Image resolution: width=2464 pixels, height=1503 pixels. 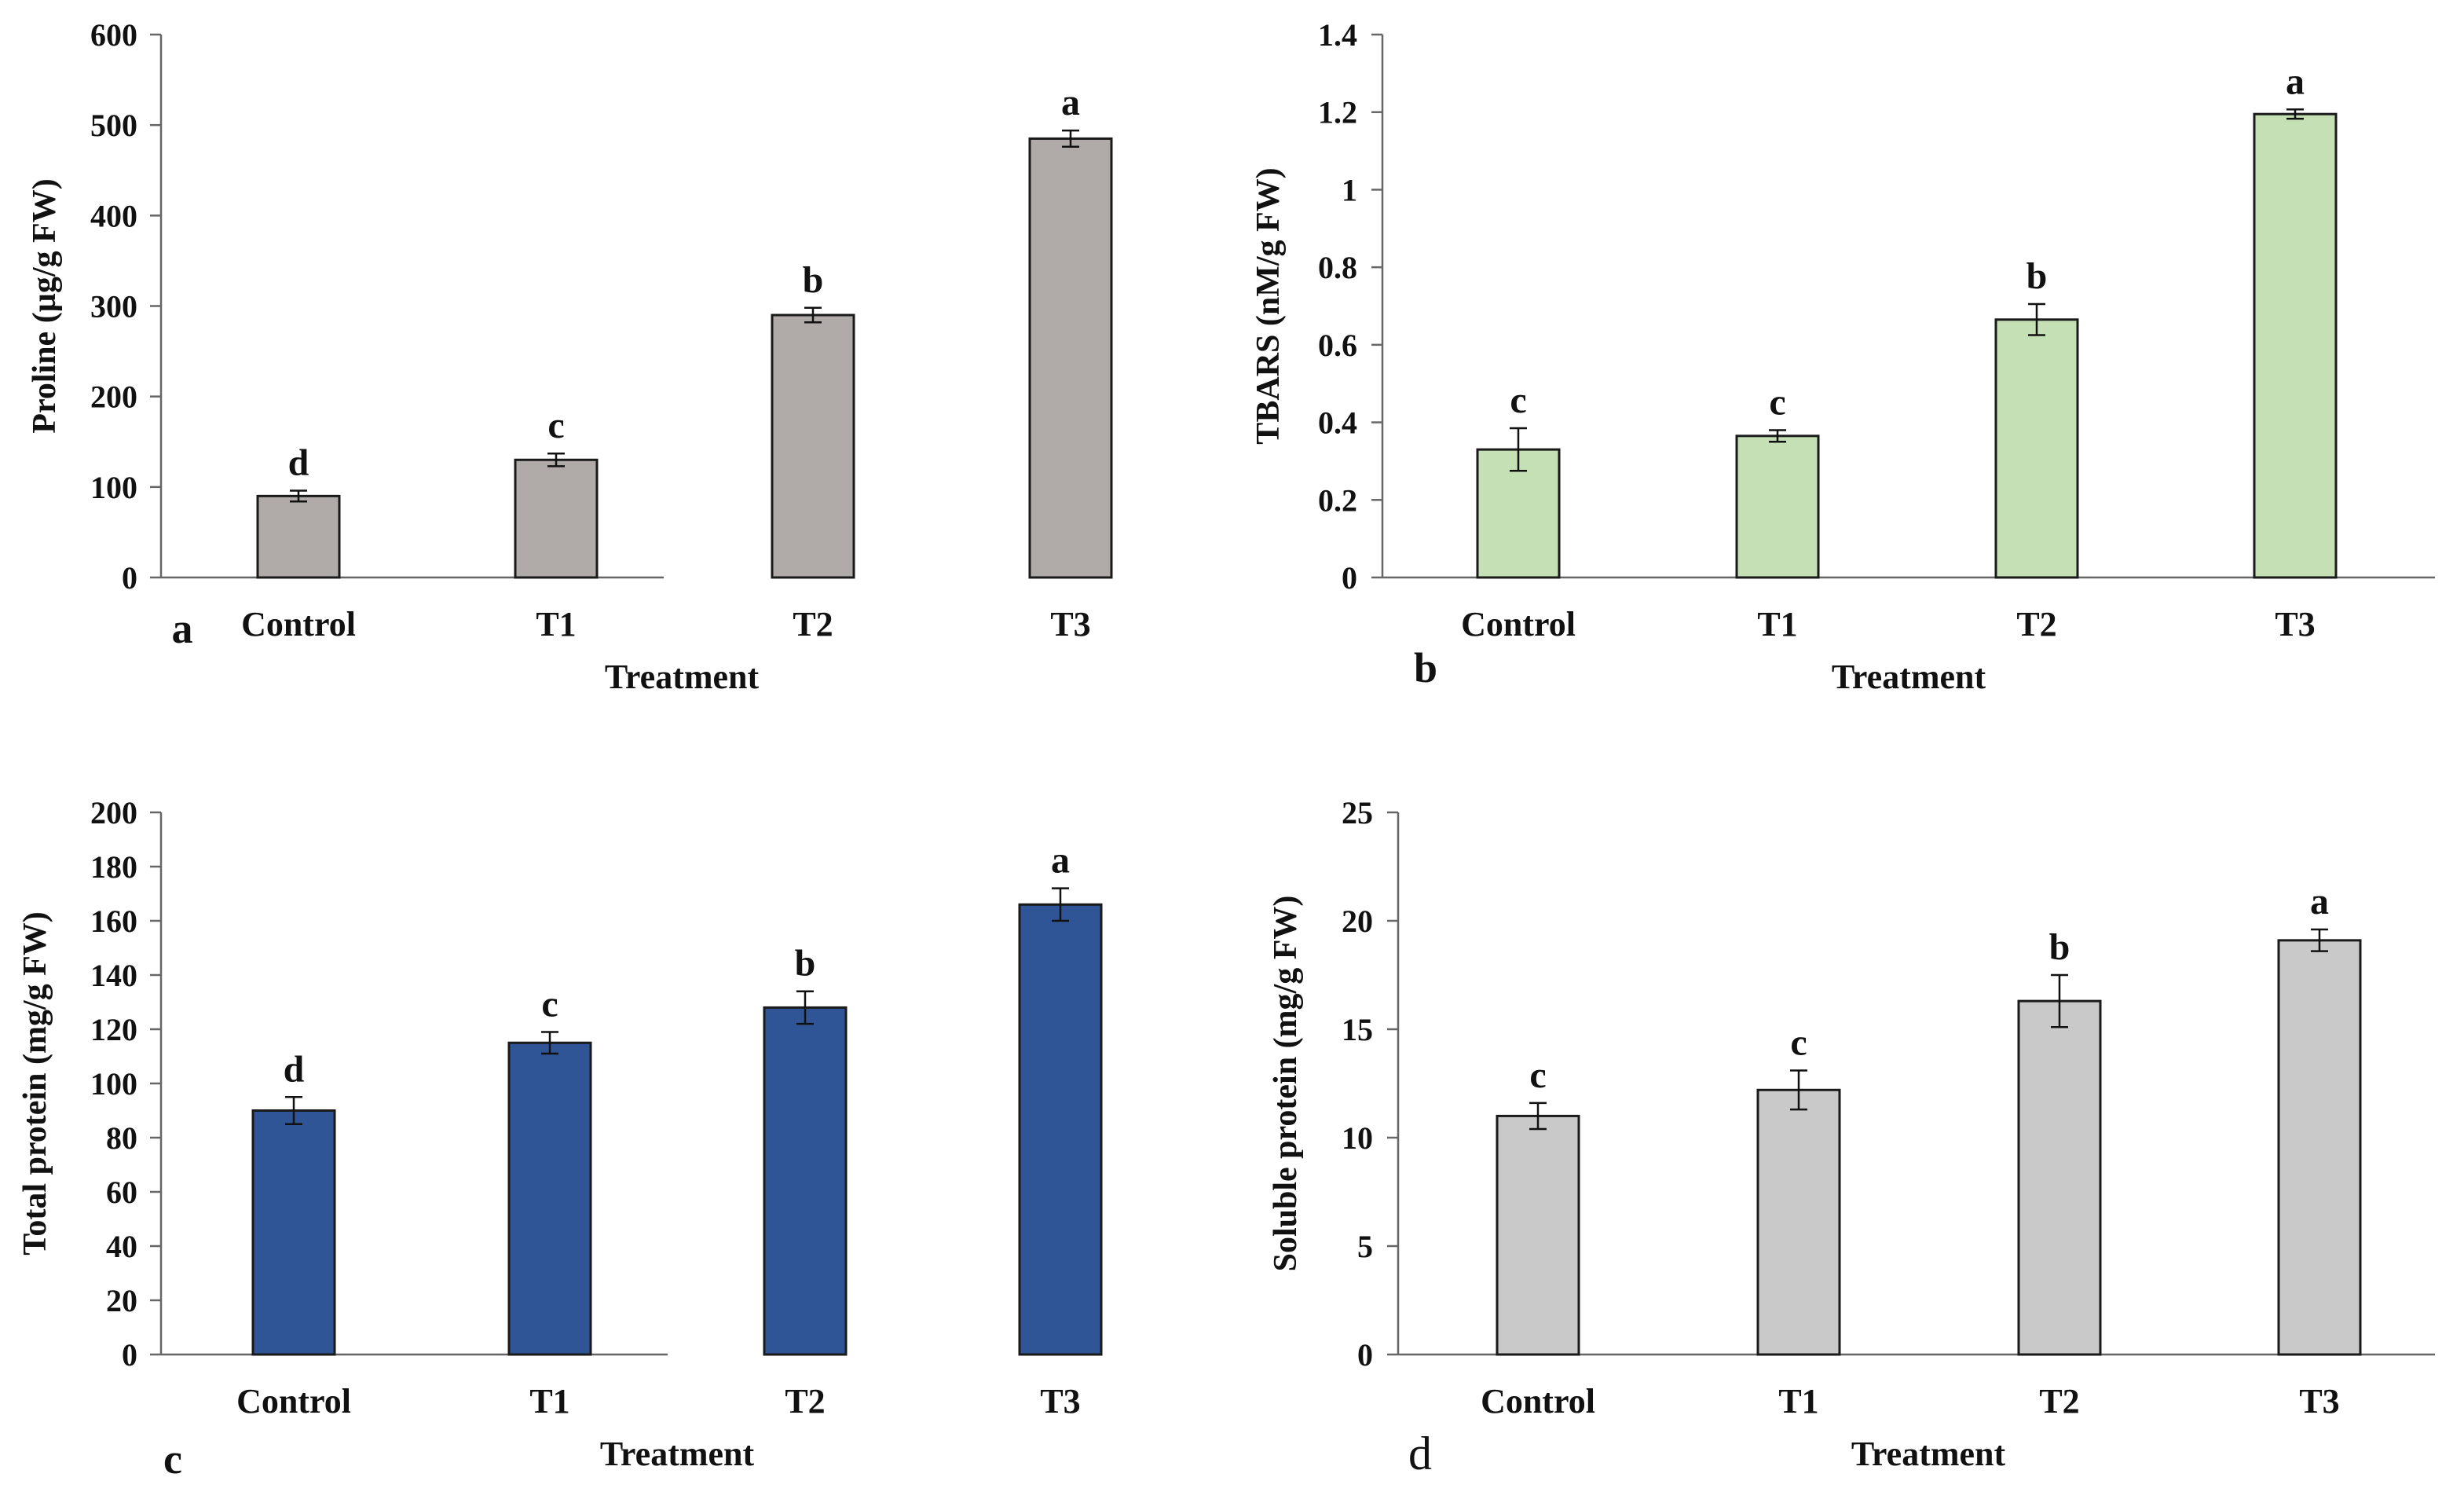 What do you see at coordinates (1357, 813) in the screenshot?
I see `y-tick-label: 25` at bounding box center [1357, 813].